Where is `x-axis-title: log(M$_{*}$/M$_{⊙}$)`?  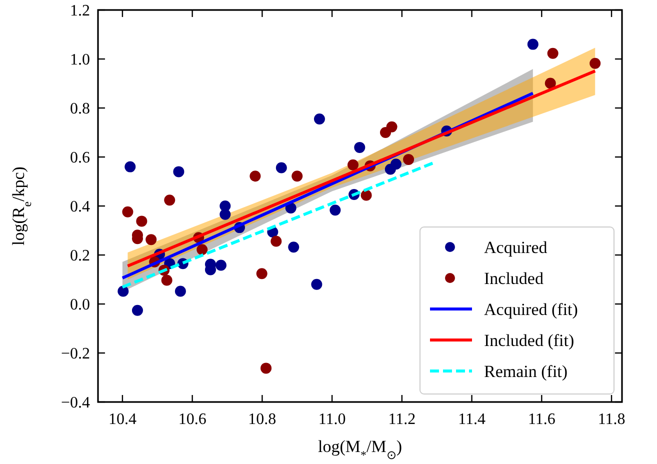 x-axis-title: log(M$_{*}$/M$_{⊙}$) is located at coordinates (360, 449).